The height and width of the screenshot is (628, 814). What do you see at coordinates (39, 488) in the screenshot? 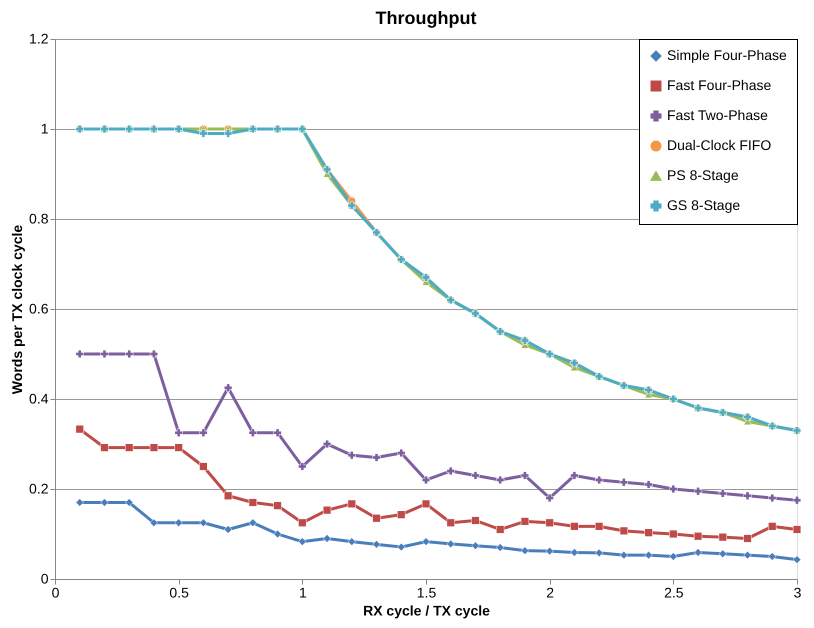
I see `y-tick-label: 0.2` at bounding box center [39, 488].